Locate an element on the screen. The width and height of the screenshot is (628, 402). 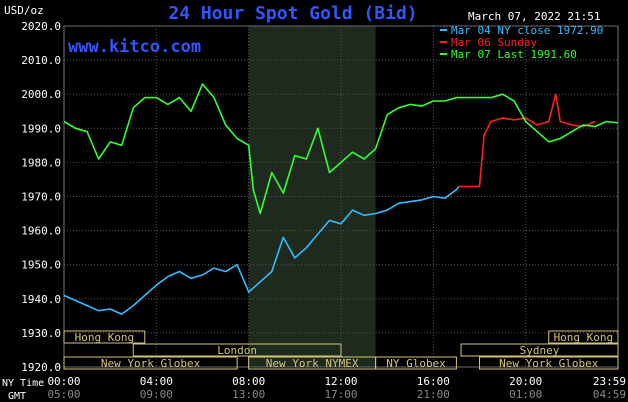
y-tick-label: 1950.0 is located at coordinates (41, 265).